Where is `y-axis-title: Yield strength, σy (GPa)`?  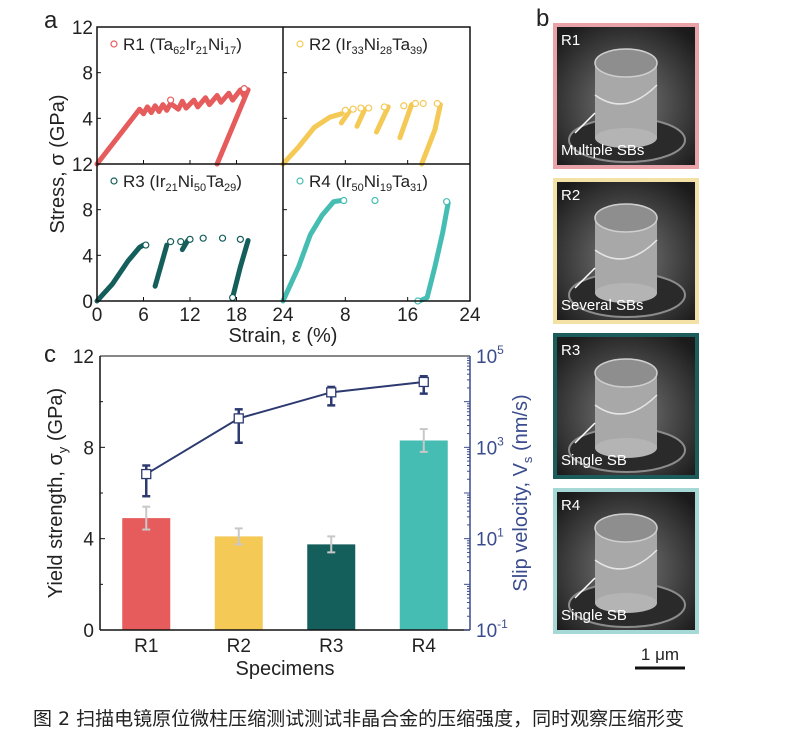 y-axis-title: Yield strength, σy (GPa) is located at coordinates (57, 493).